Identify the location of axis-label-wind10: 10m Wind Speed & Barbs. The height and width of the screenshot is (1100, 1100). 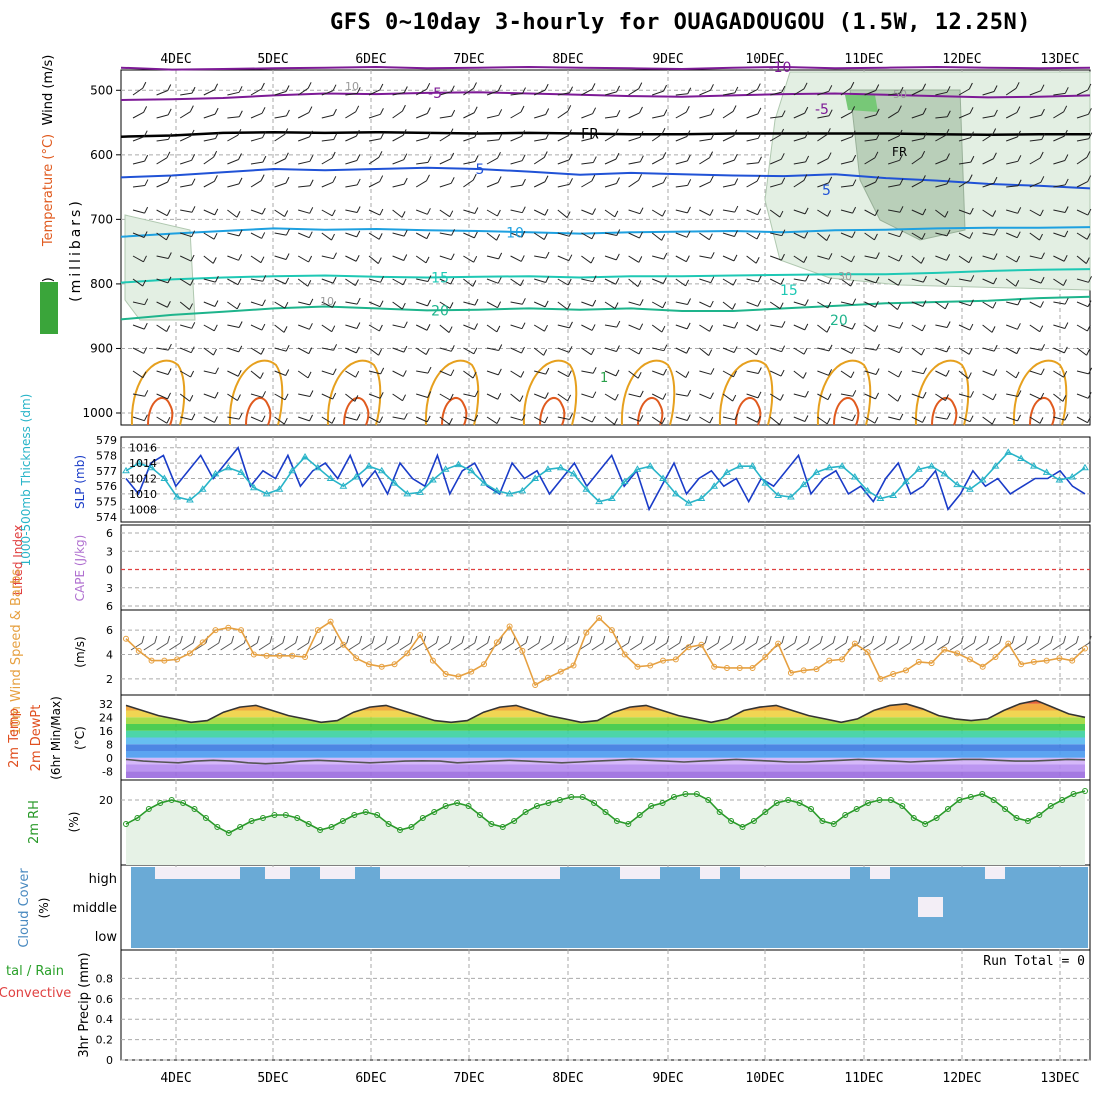
(16, 652).